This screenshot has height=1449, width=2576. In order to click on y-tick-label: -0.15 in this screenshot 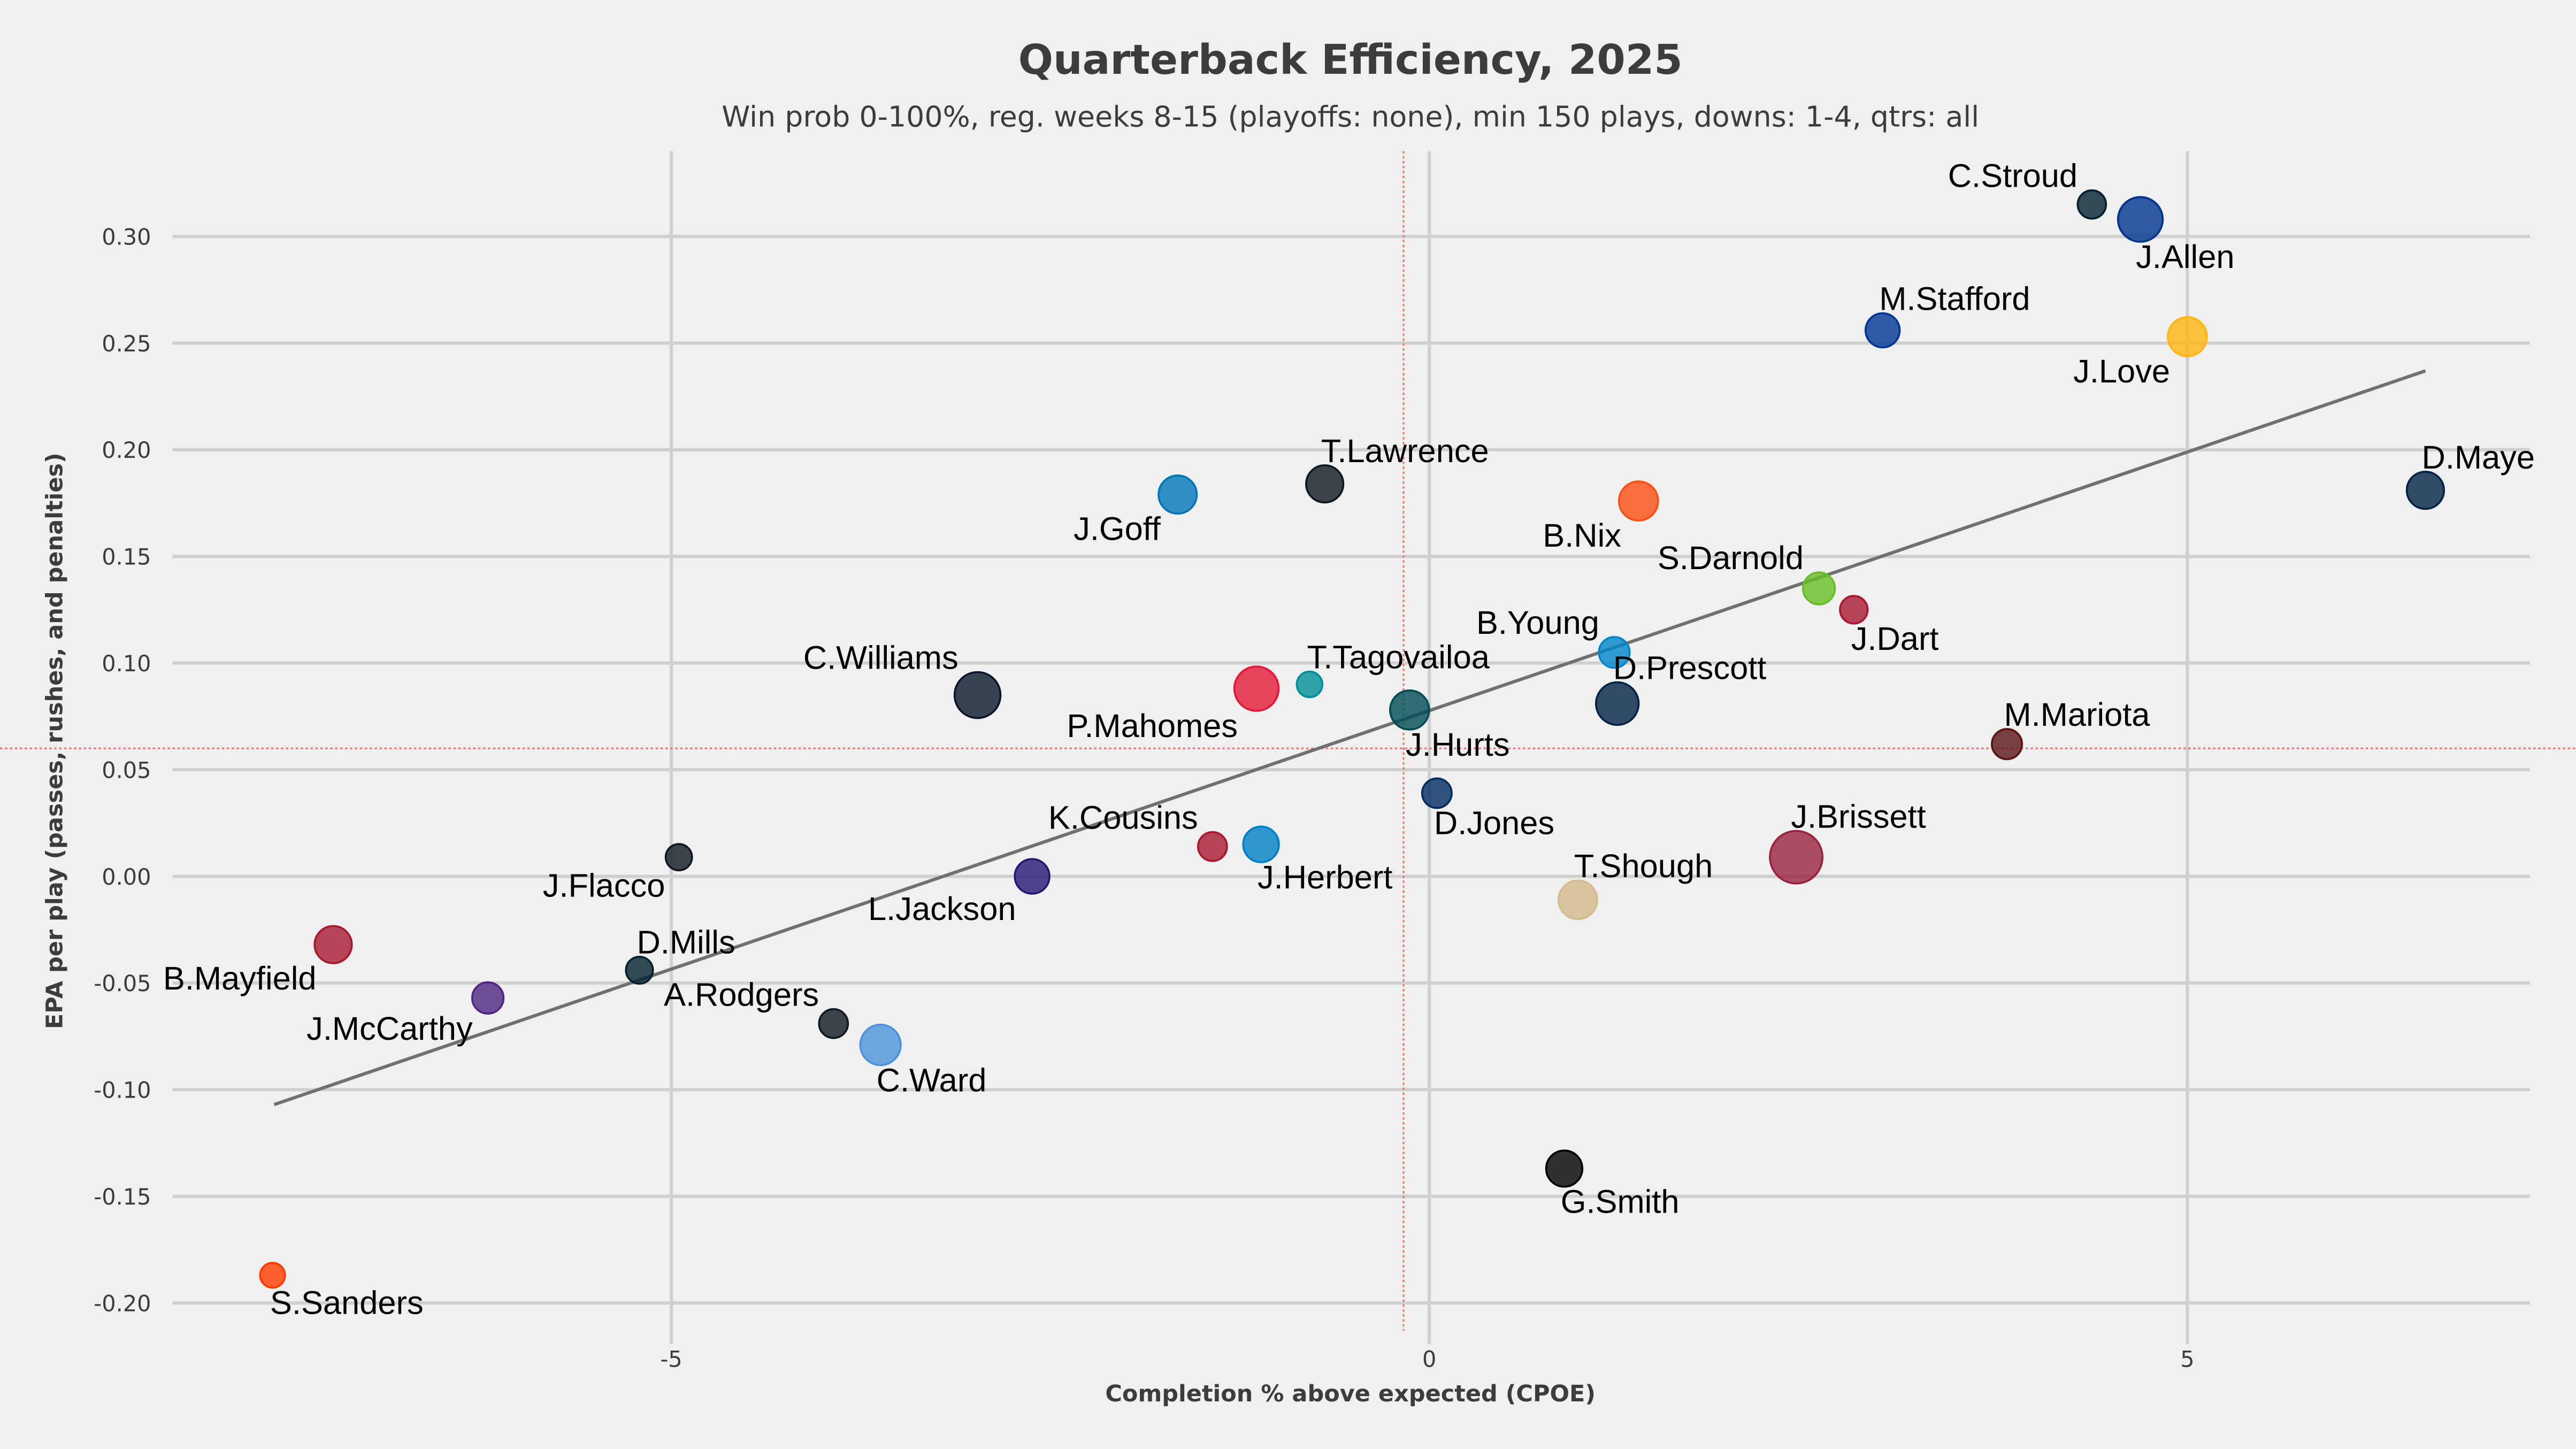, I will do `click(122, 1197)`.